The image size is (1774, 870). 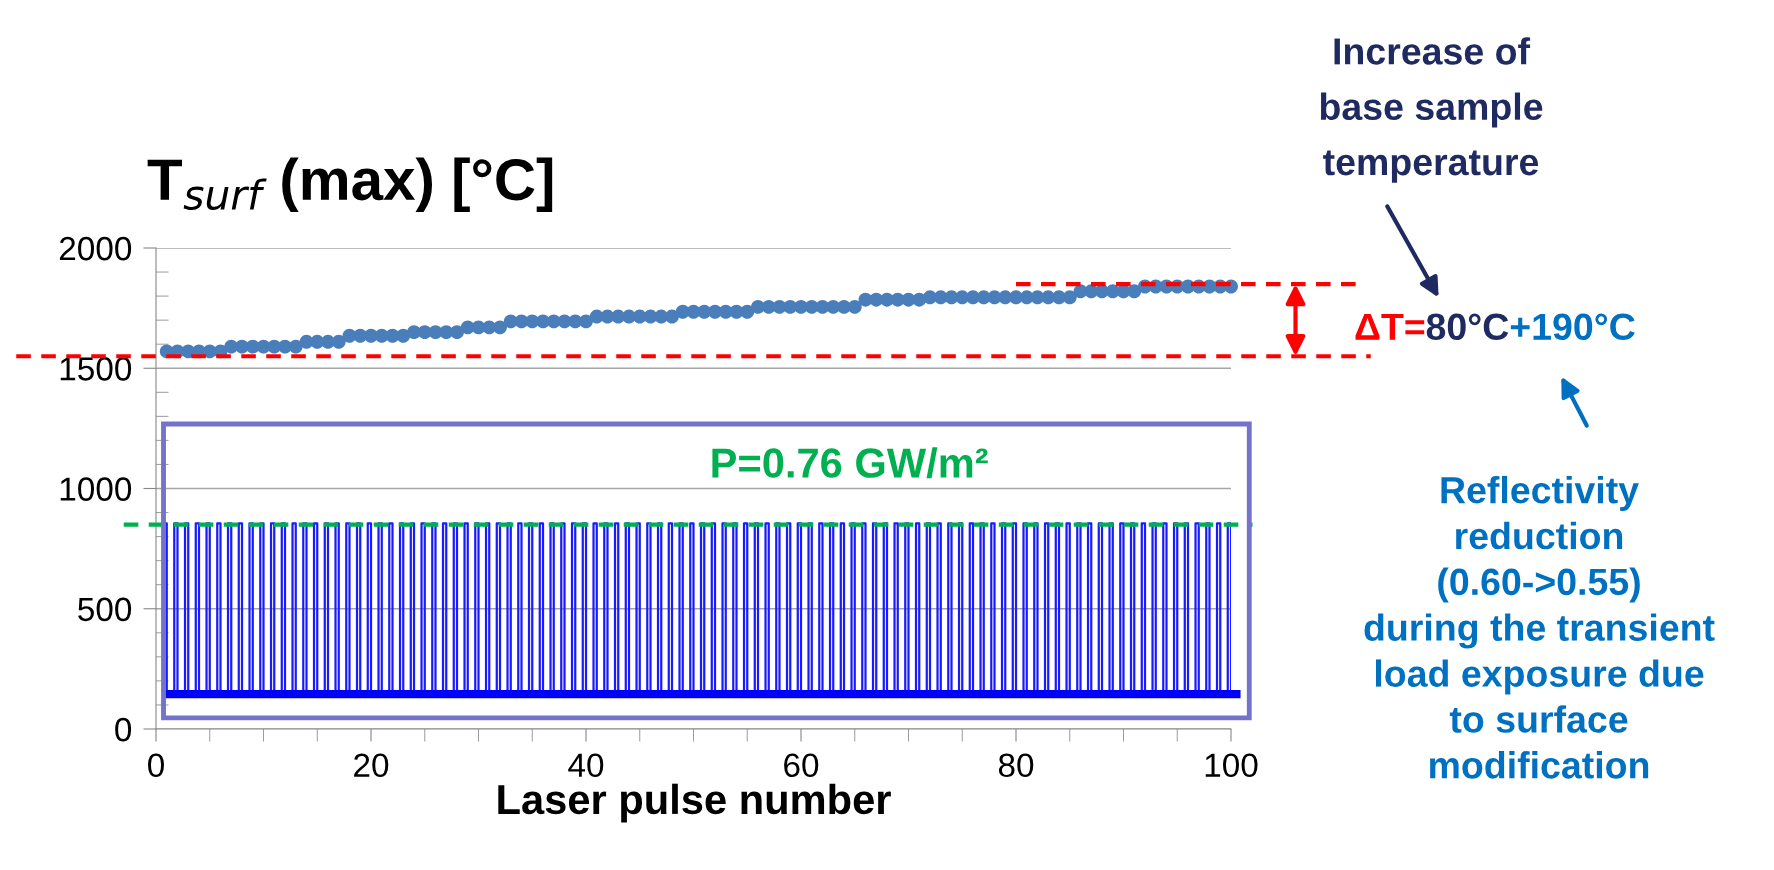 I want to click on chart-title: T$_{surf}$ (max) [°C], so click(x=350, y=184).